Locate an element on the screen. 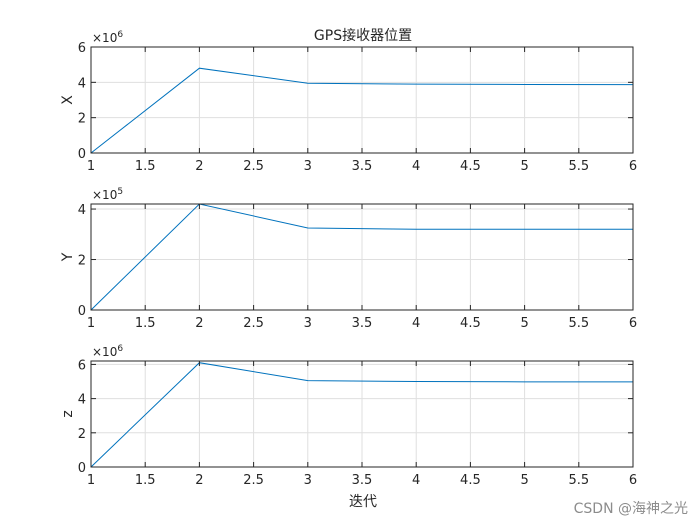 Image resolution: width=700 pixels, height=525 pixels. y-axis-multiplier: ×105 is located at coordinates (107, 194).